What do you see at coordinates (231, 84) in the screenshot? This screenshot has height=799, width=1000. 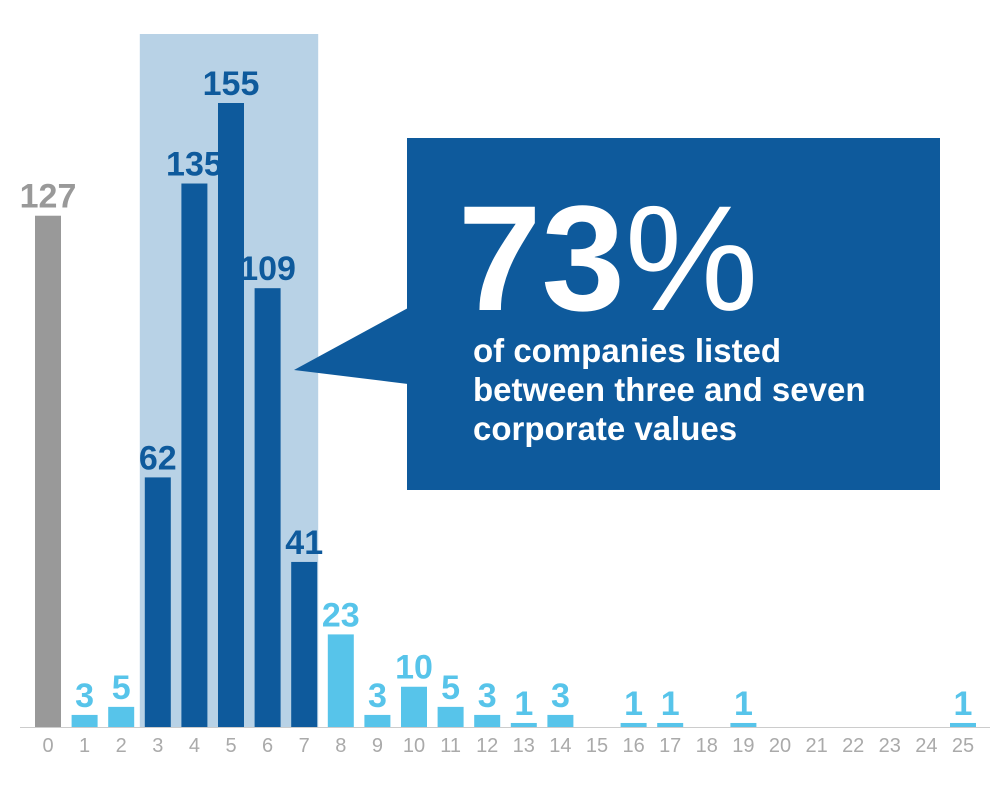 I see `value-label-5: 155` at bounding box center [231, 84].